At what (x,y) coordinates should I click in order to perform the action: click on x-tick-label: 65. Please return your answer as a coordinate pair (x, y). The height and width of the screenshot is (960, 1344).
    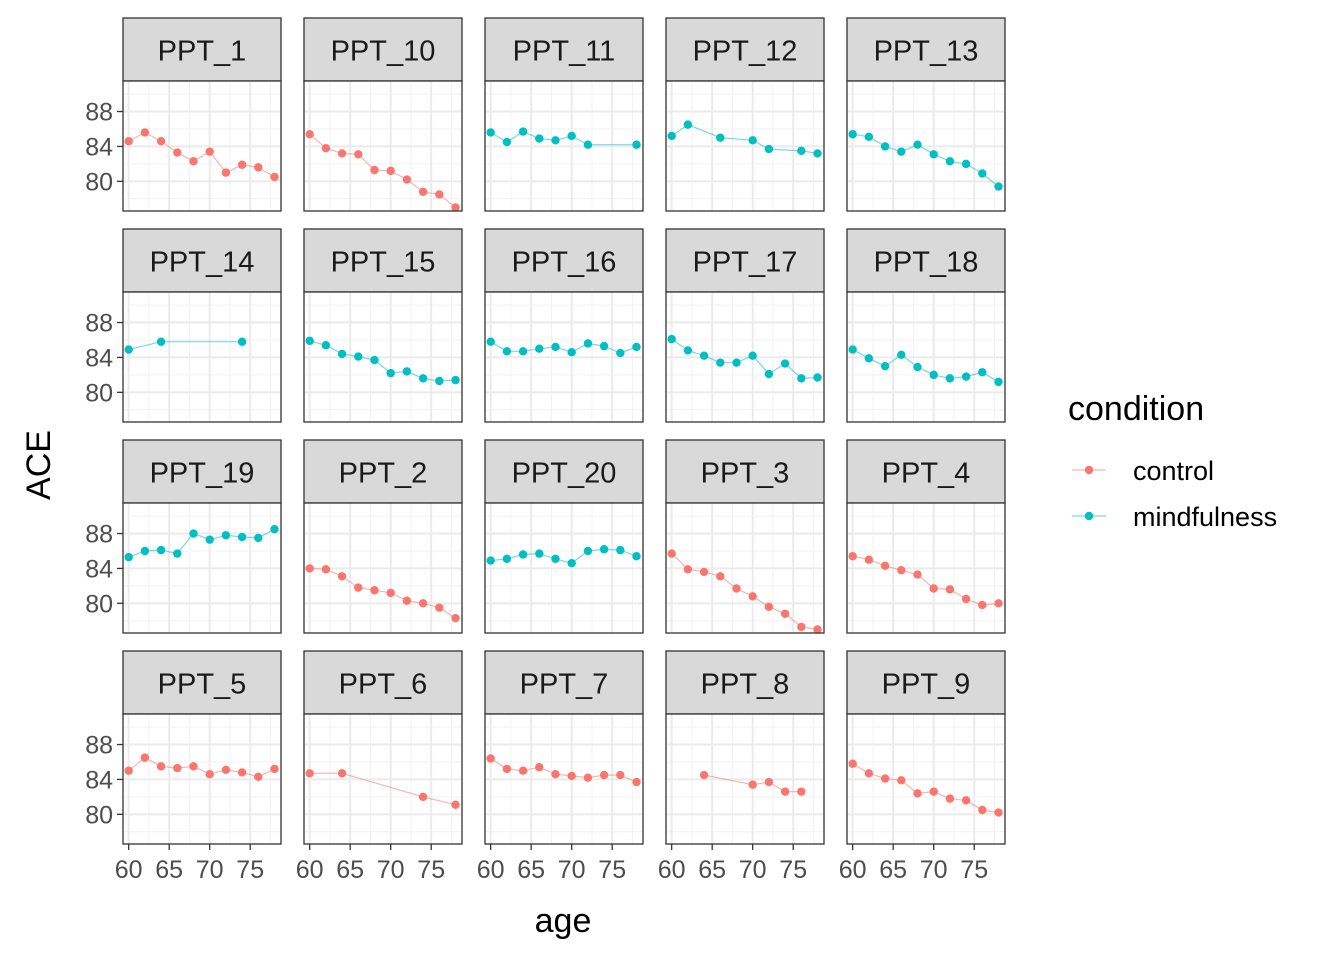
    Looking at the image, I should click on (169, 870).